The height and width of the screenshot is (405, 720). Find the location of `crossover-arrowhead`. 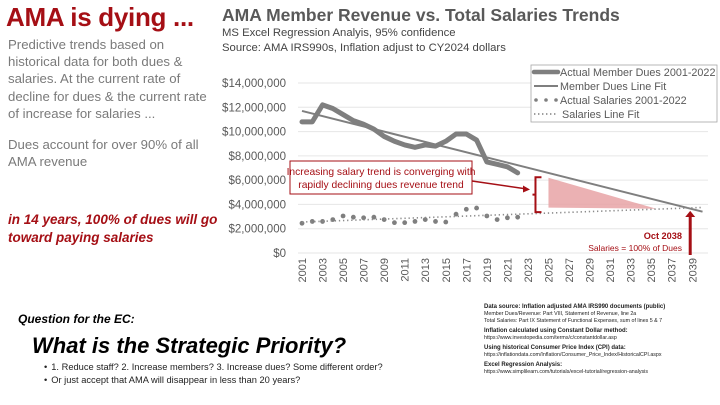

crossover-arrowhead is located at coordinates (690, 213).